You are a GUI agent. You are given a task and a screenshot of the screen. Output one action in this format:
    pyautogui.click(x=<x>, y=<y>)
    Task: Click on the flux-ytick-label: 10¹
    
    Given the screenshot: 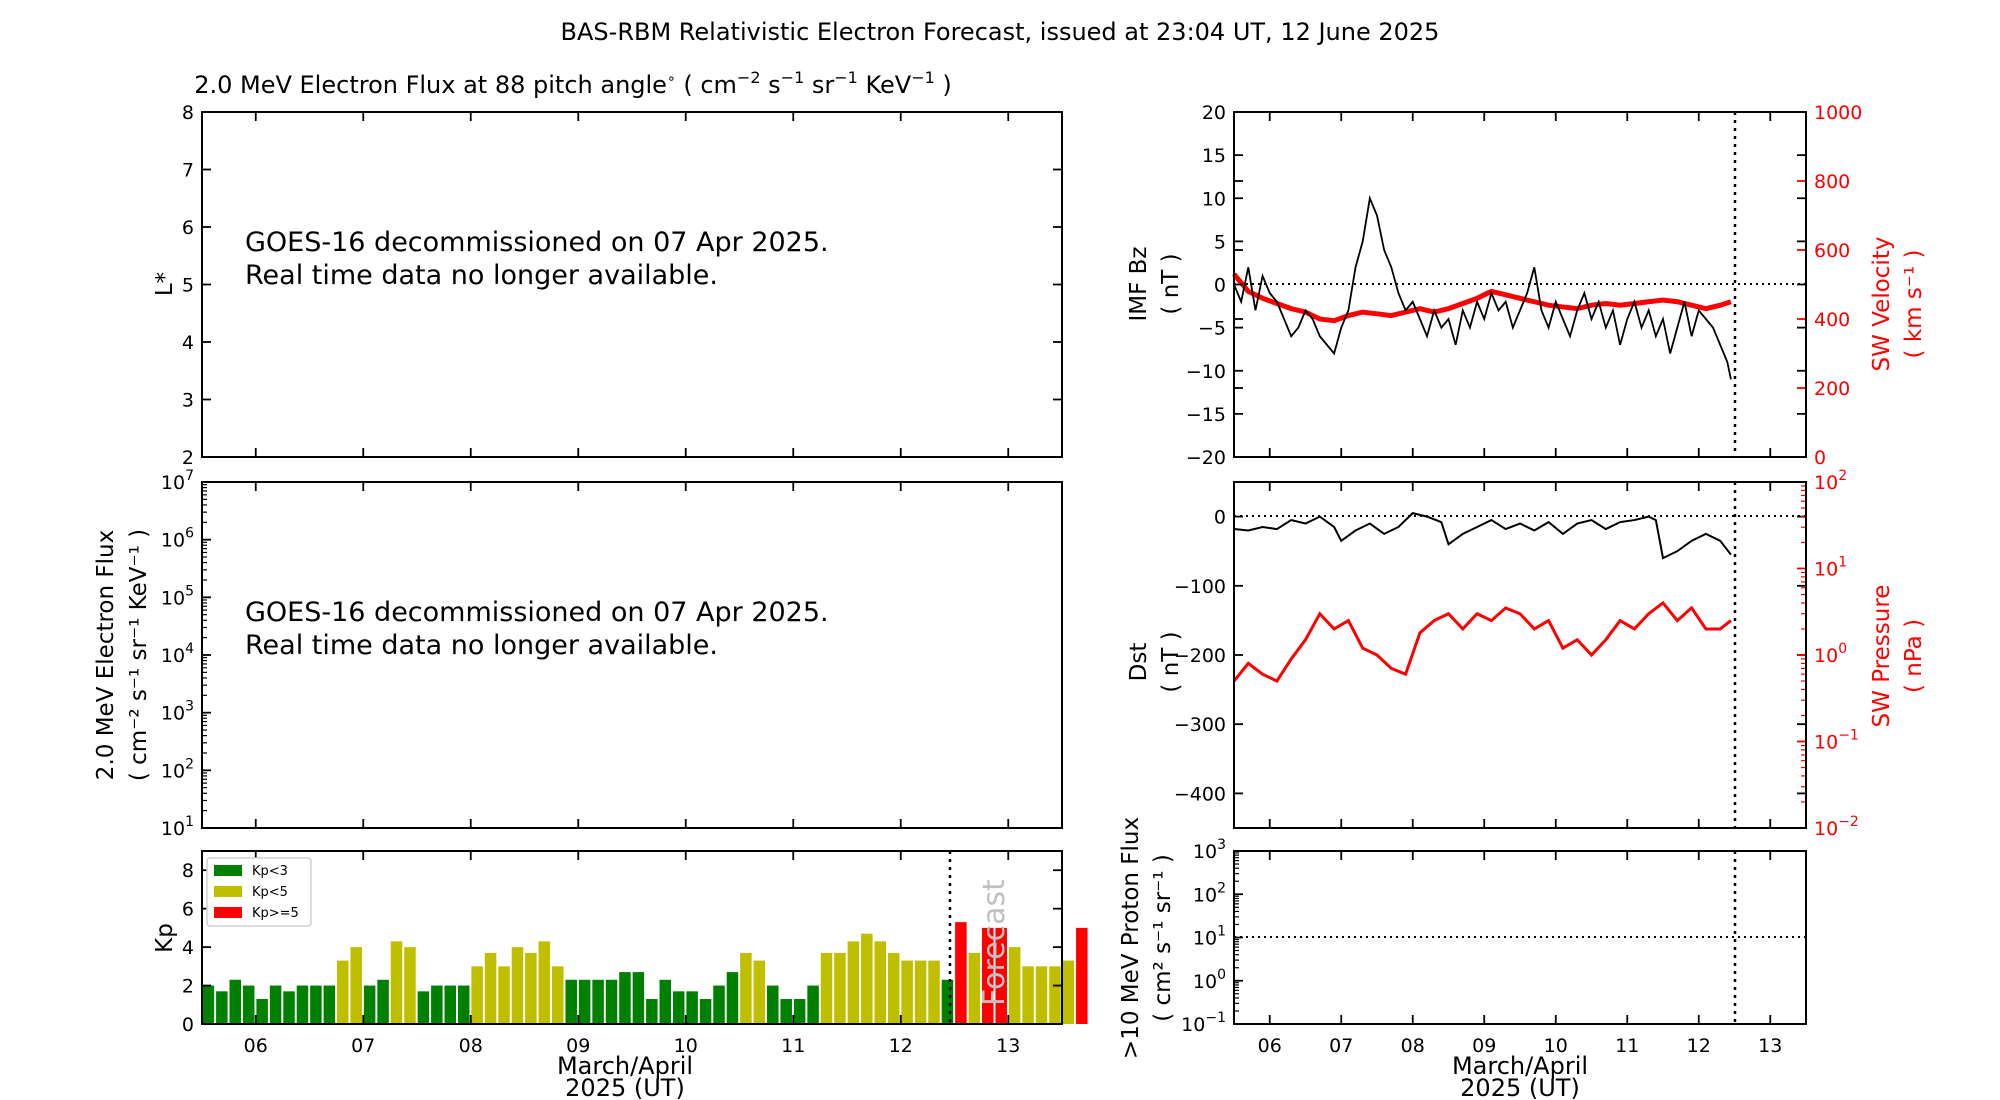 What is the action you would take?
    pyautogui.click(x=177, y=827)
    